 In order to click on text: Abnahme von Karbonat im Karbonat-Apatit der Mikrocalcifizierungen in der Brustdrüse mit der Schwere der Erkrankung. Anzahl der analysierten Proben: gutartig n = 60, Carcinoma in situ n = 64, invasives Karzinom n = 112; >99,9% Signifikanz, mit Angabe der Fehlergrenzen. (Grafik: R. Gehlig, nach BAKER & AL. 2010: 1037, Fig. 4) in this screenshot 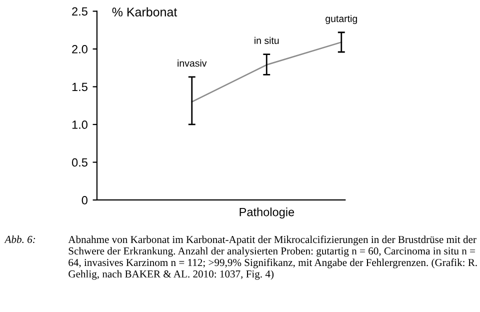, I will do `click(272, 258)`.